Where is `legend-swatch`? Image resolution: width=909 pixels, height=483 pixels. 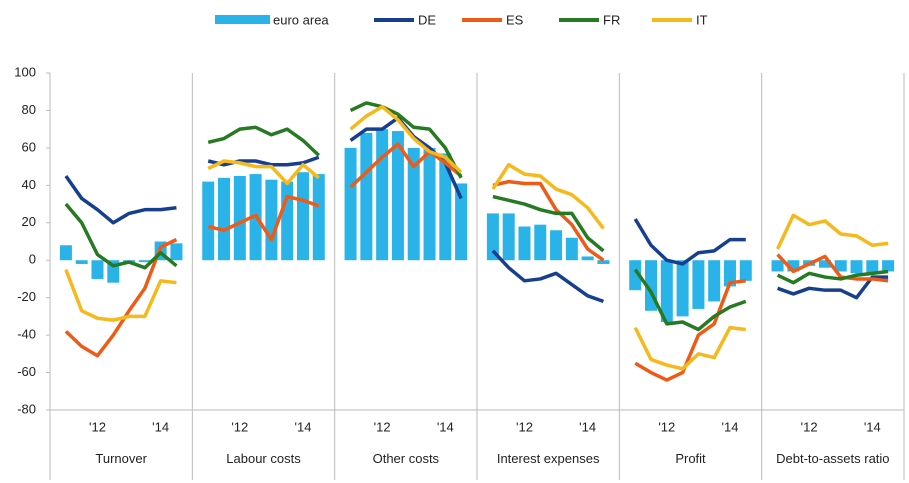
legend-swatch is located at coordinates (242, 19).